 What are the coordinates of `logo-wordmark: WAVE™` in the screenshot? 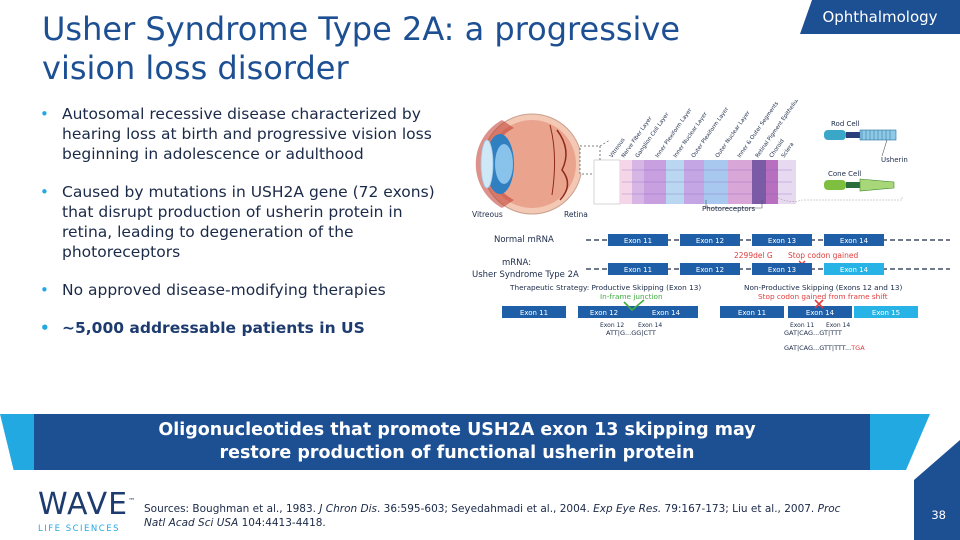 It's located at (87, 504).